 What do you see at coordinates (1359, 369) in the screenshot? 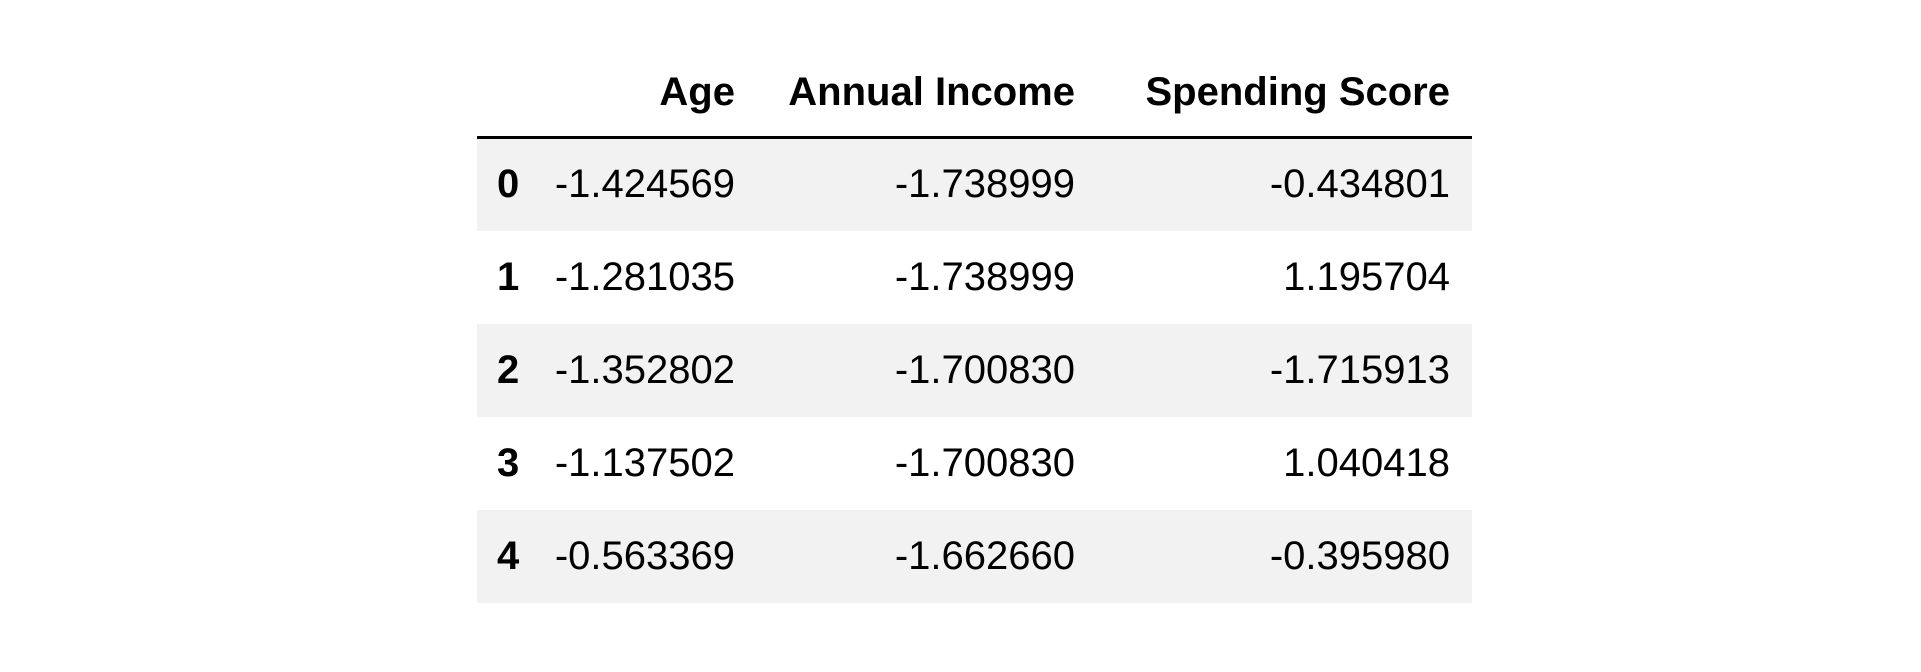
I see `cell-spending-score: -1.715913` at bounding box center [1359, 369].